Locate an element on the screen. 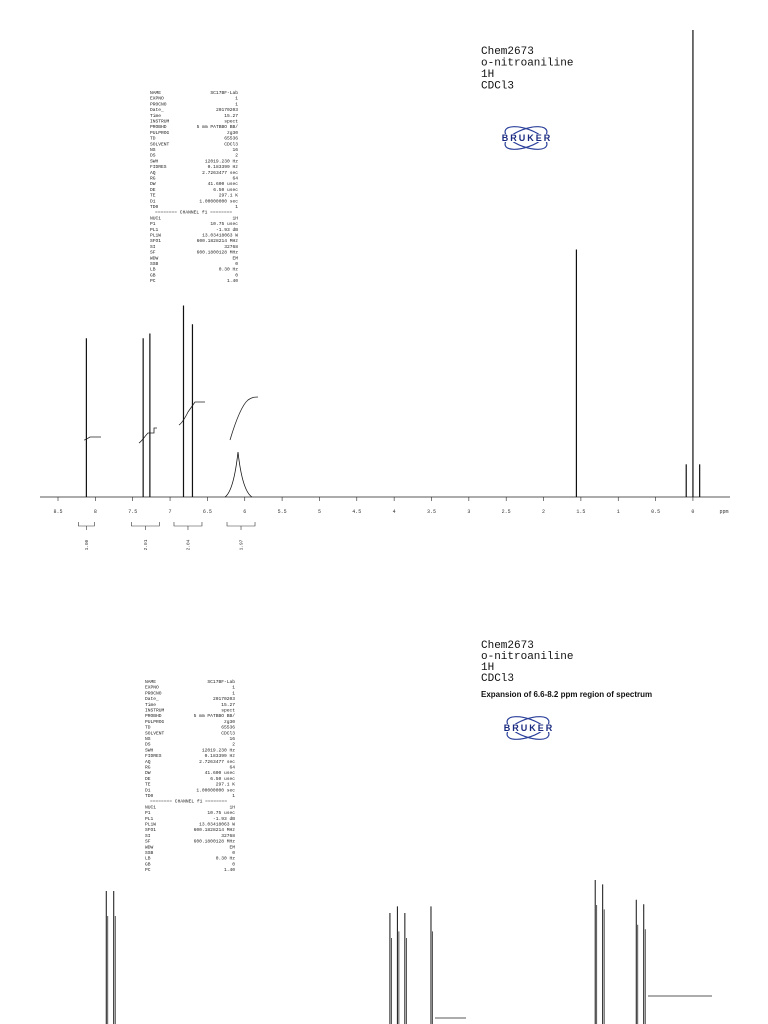  x-tick-label: 8 is located at coordinates (95, 512).